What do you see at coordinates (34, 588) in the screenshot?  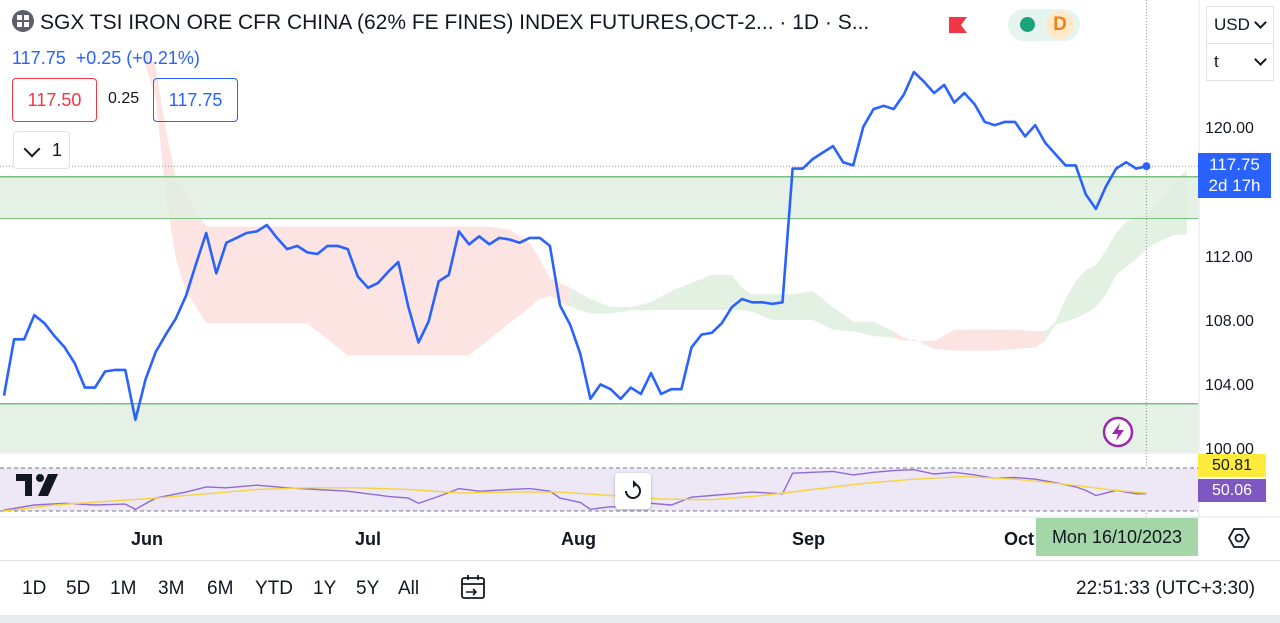 I see `range-button-1d: 1D` at bounding box center [34, 588].